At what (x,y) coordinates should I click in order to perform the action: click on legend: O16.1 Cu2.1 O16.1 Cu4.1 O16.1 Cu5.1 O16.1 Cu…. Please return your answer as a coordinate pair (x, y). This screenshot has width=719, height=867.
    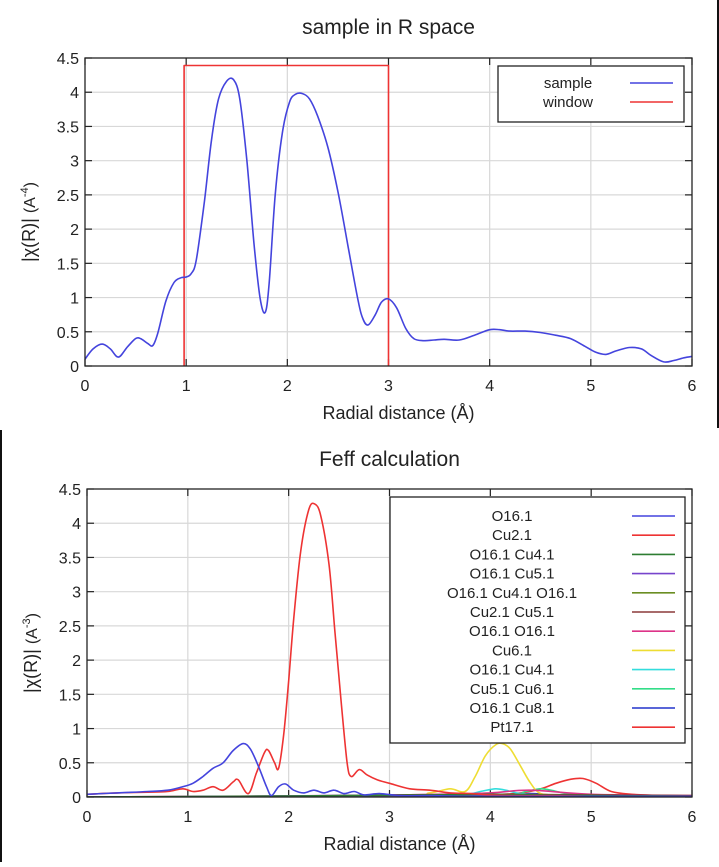
    Looking at the image, I should click on (537, 620).